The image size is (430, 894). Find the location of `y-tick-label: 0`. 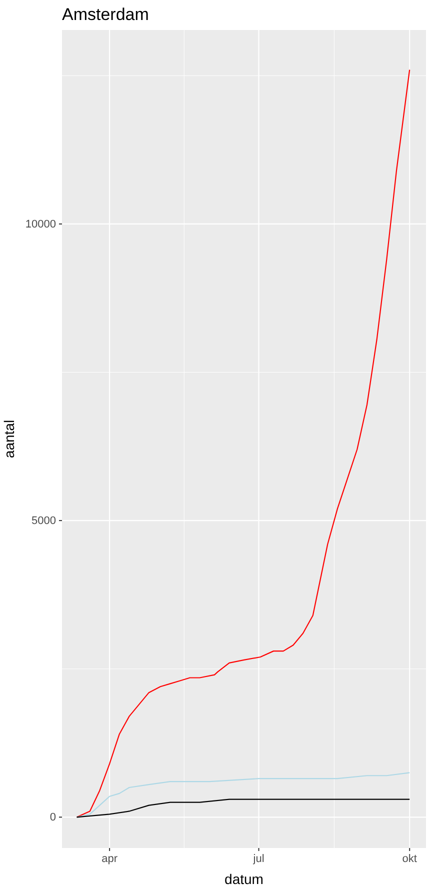

y-tick-label: 0 is located at coordinates (53, 818).